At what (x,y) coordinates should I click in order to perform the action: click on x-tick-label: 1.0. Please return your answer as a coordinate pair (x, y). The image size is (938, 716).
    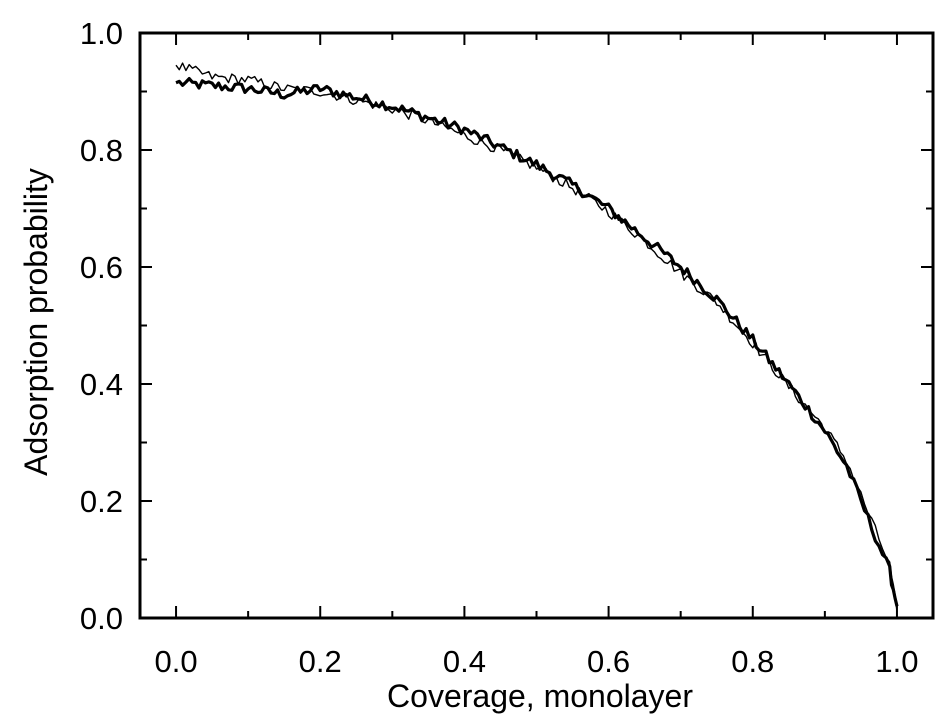
    Looking at the image, I should click on (896, 661).